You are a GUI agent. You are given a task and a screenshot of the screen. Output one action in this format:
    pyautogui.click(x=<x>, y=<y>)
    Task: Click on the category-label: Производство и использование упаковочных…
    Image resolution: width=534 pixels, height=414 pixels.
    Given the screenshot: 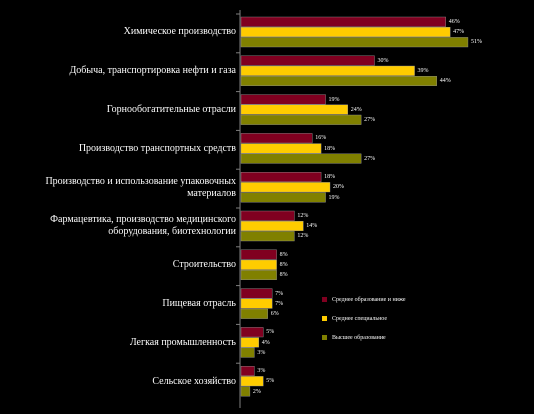 What is the action you would take?
    pyautogui.click(x=140, y=187)
    